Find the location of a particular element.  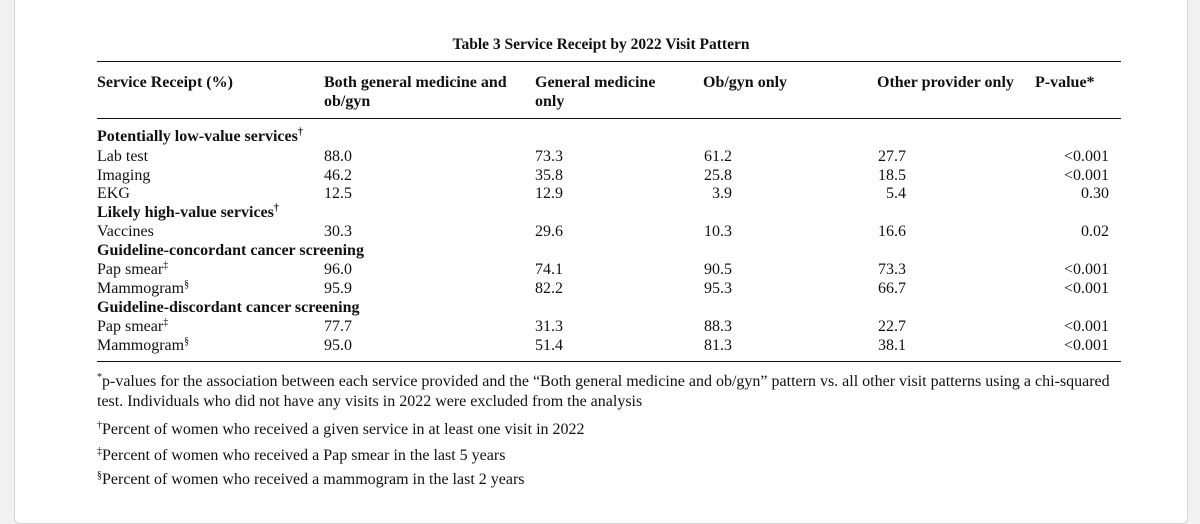

header-gm-line1: General medicine is located at coordinates (595, 82).